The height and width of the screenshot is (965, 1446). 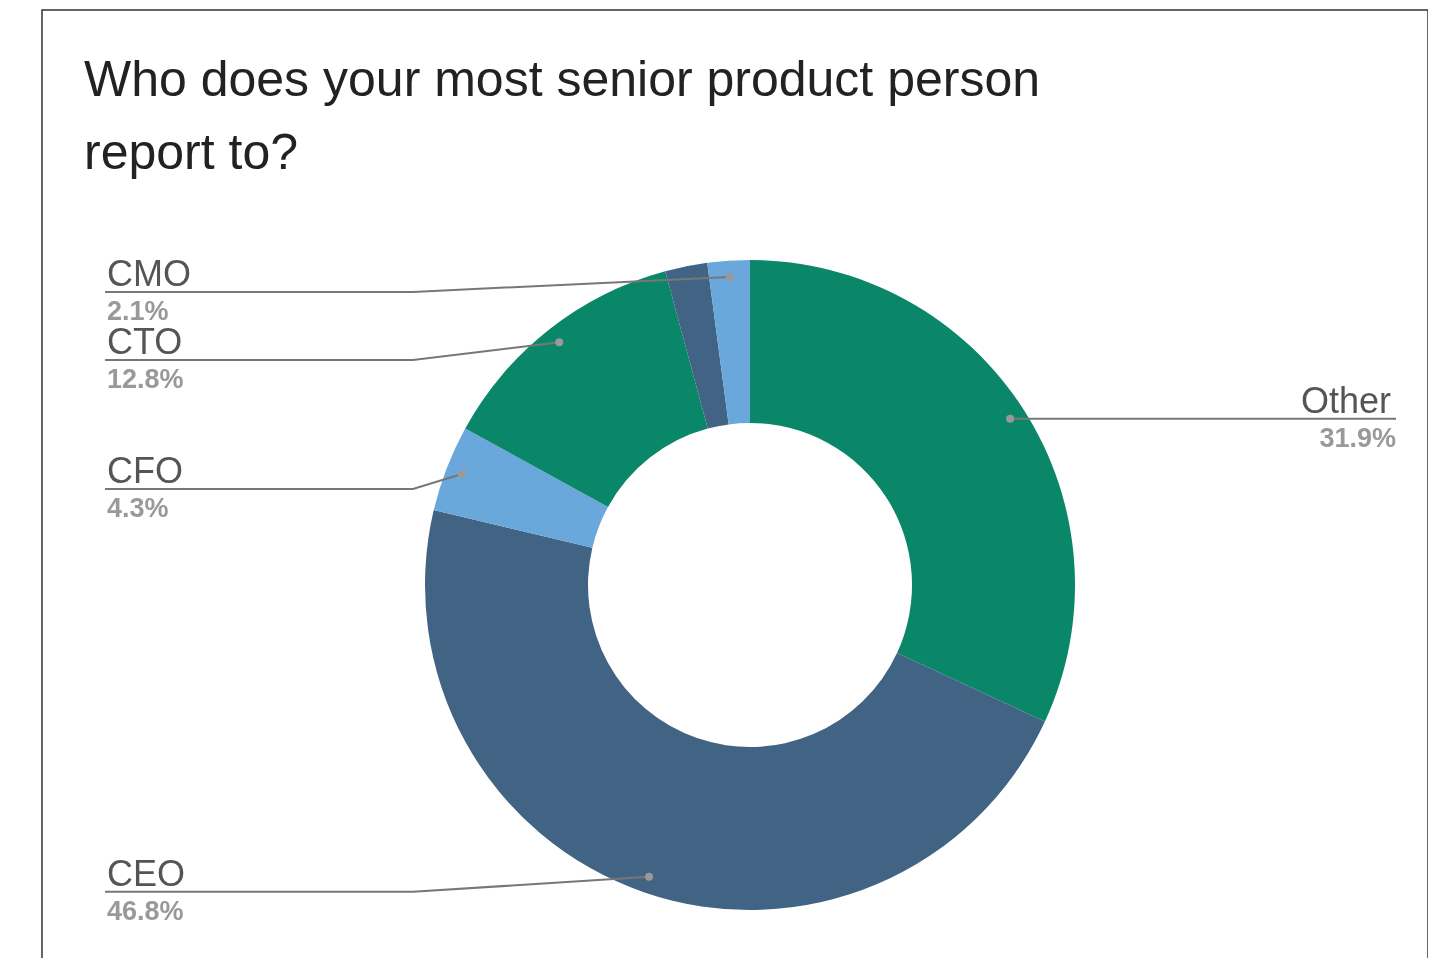 What do you see at coordinates (145, 910) in the screenshot?
I see `data-label: 46.8%` at bounding box center [145, 910].